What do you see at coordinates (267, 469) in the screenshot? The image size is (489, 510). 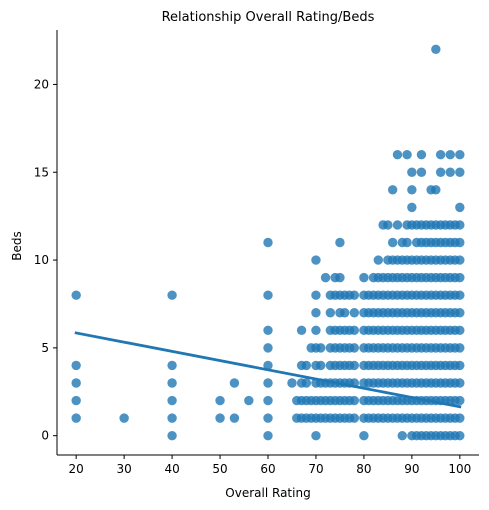 I see `x-tick-label: 60` at bounding box center [267, 469].